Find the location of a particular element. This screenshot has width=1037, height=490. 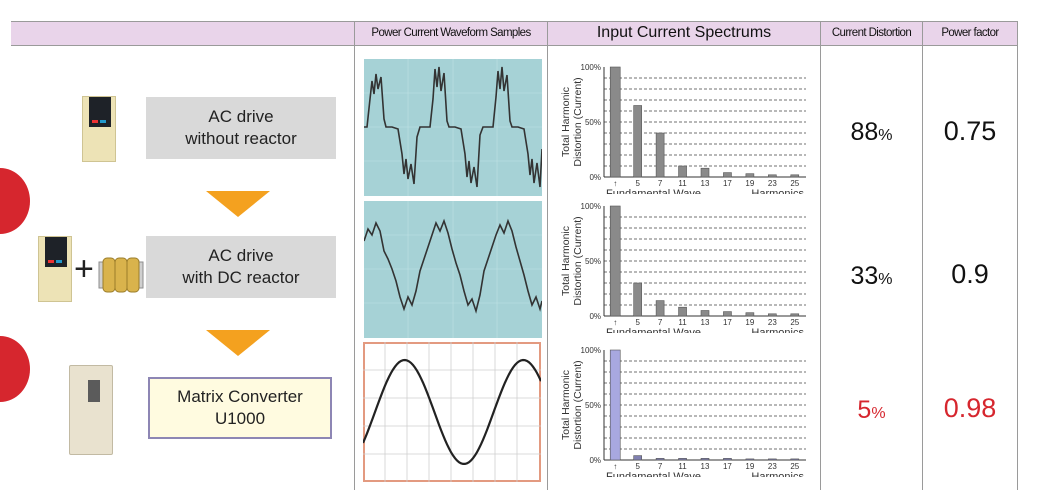

config-line2: U1000 is located at coordinates (240, 418).